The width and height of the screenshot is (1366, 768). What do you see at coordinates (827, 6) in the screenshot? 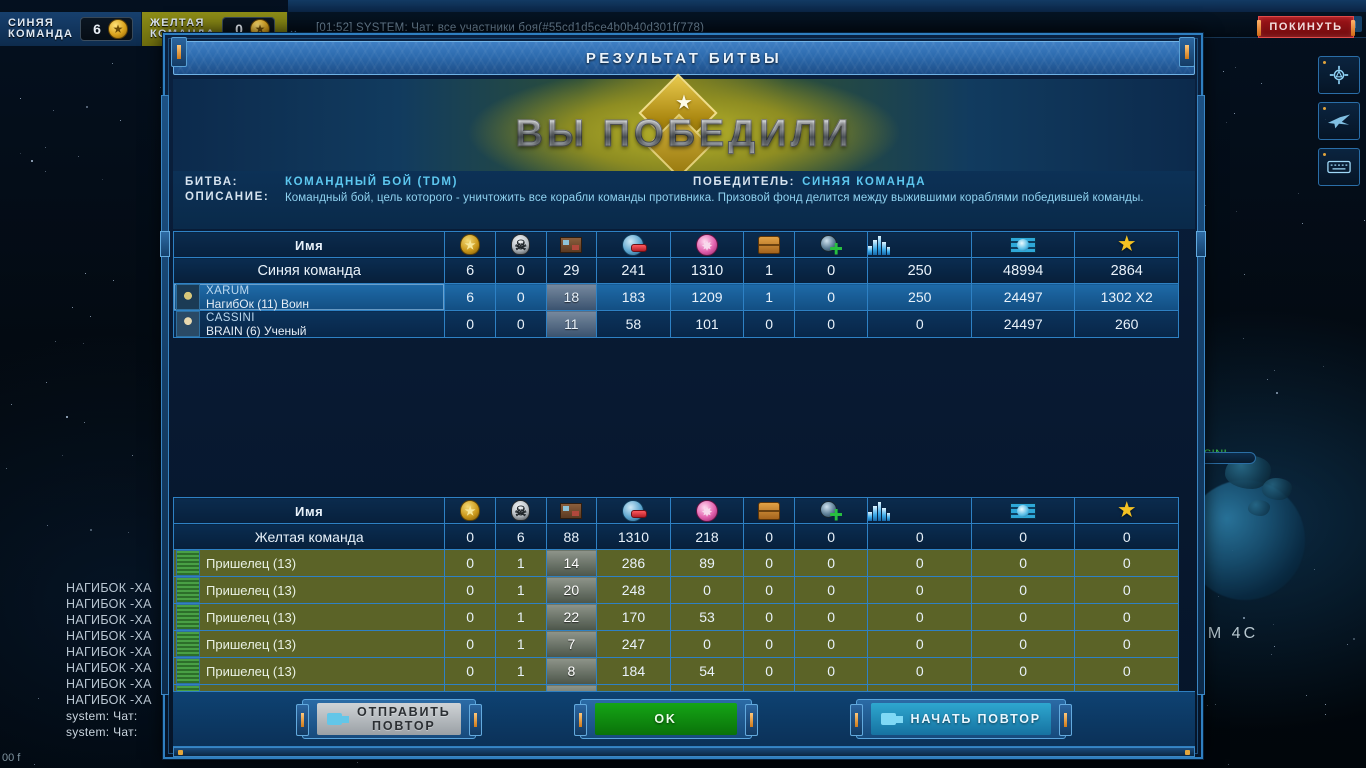
I see `top-strip` at bounding box center [827, 6].